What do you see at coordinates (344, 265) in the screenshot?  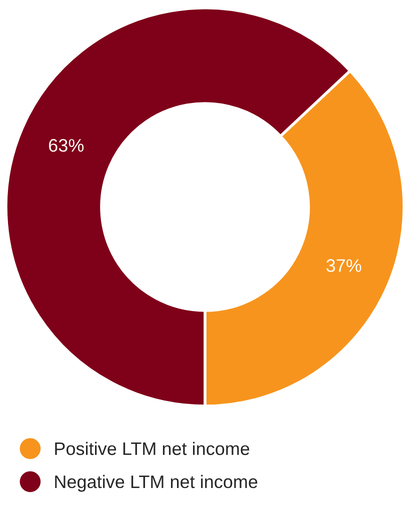 I see `data-label: 37%` at bounding box center [344, 265].